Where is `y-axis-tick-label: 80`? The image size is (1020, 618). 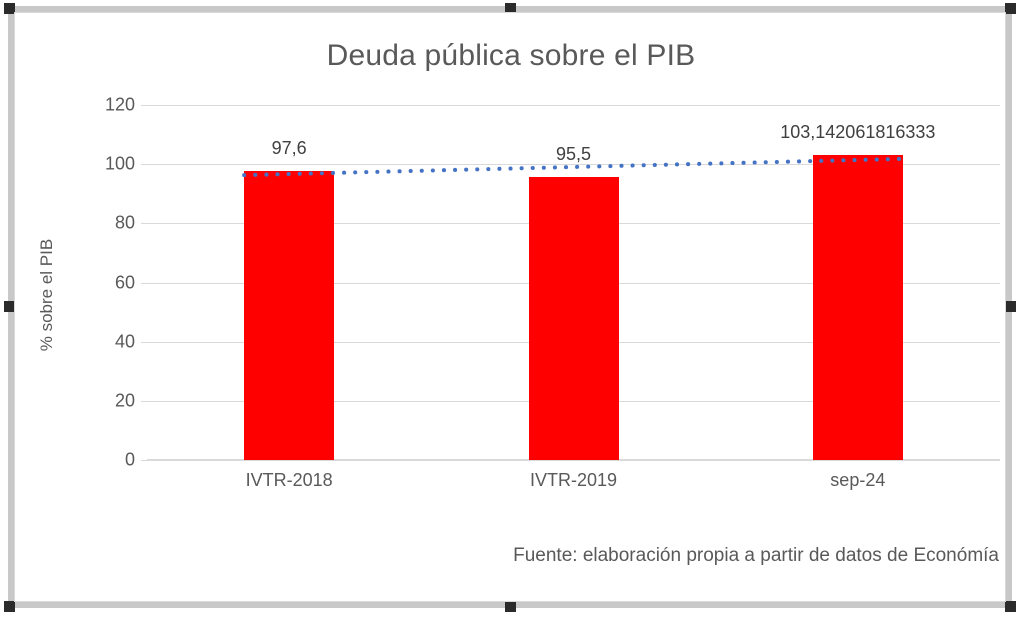
y-axis-tick-label: 80 is located at coordinates (124, 222).